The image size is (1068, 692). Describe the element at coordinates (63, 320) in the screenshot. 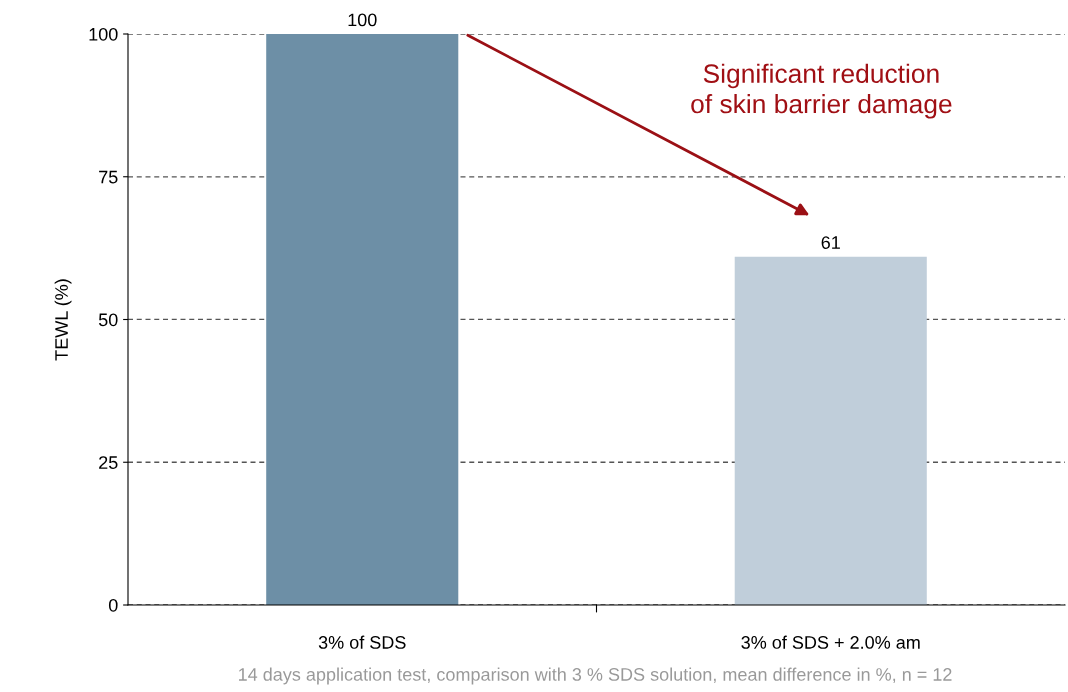

I see `y-axis-title: TEWL (%)` at that location.